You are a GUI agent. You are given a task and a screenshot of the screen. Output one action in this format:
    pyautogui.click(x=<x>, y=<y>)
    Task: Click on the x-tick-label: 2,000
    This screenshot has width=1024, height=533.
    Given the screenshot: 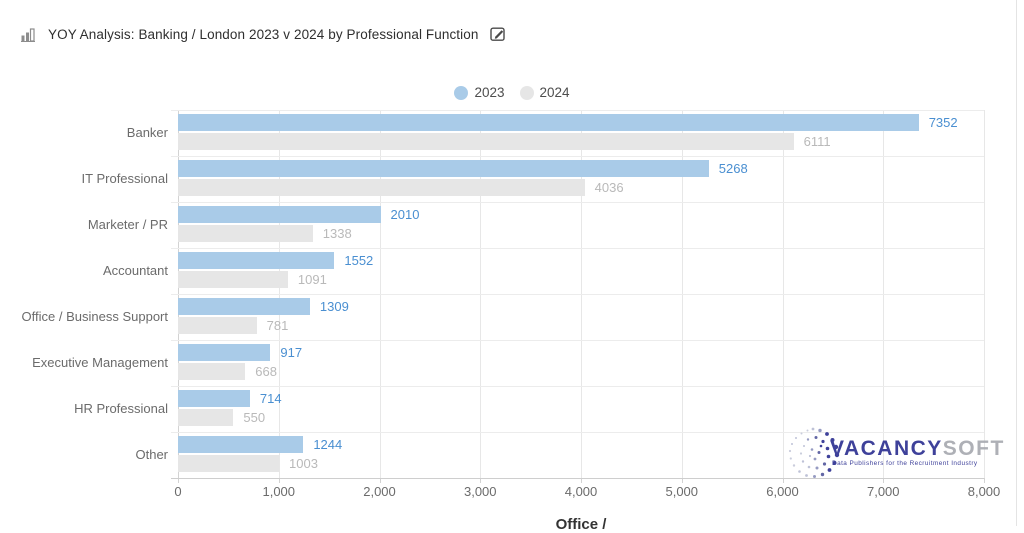 What is the action you would take?
    pyautogui.click(x=379, y=491)
    